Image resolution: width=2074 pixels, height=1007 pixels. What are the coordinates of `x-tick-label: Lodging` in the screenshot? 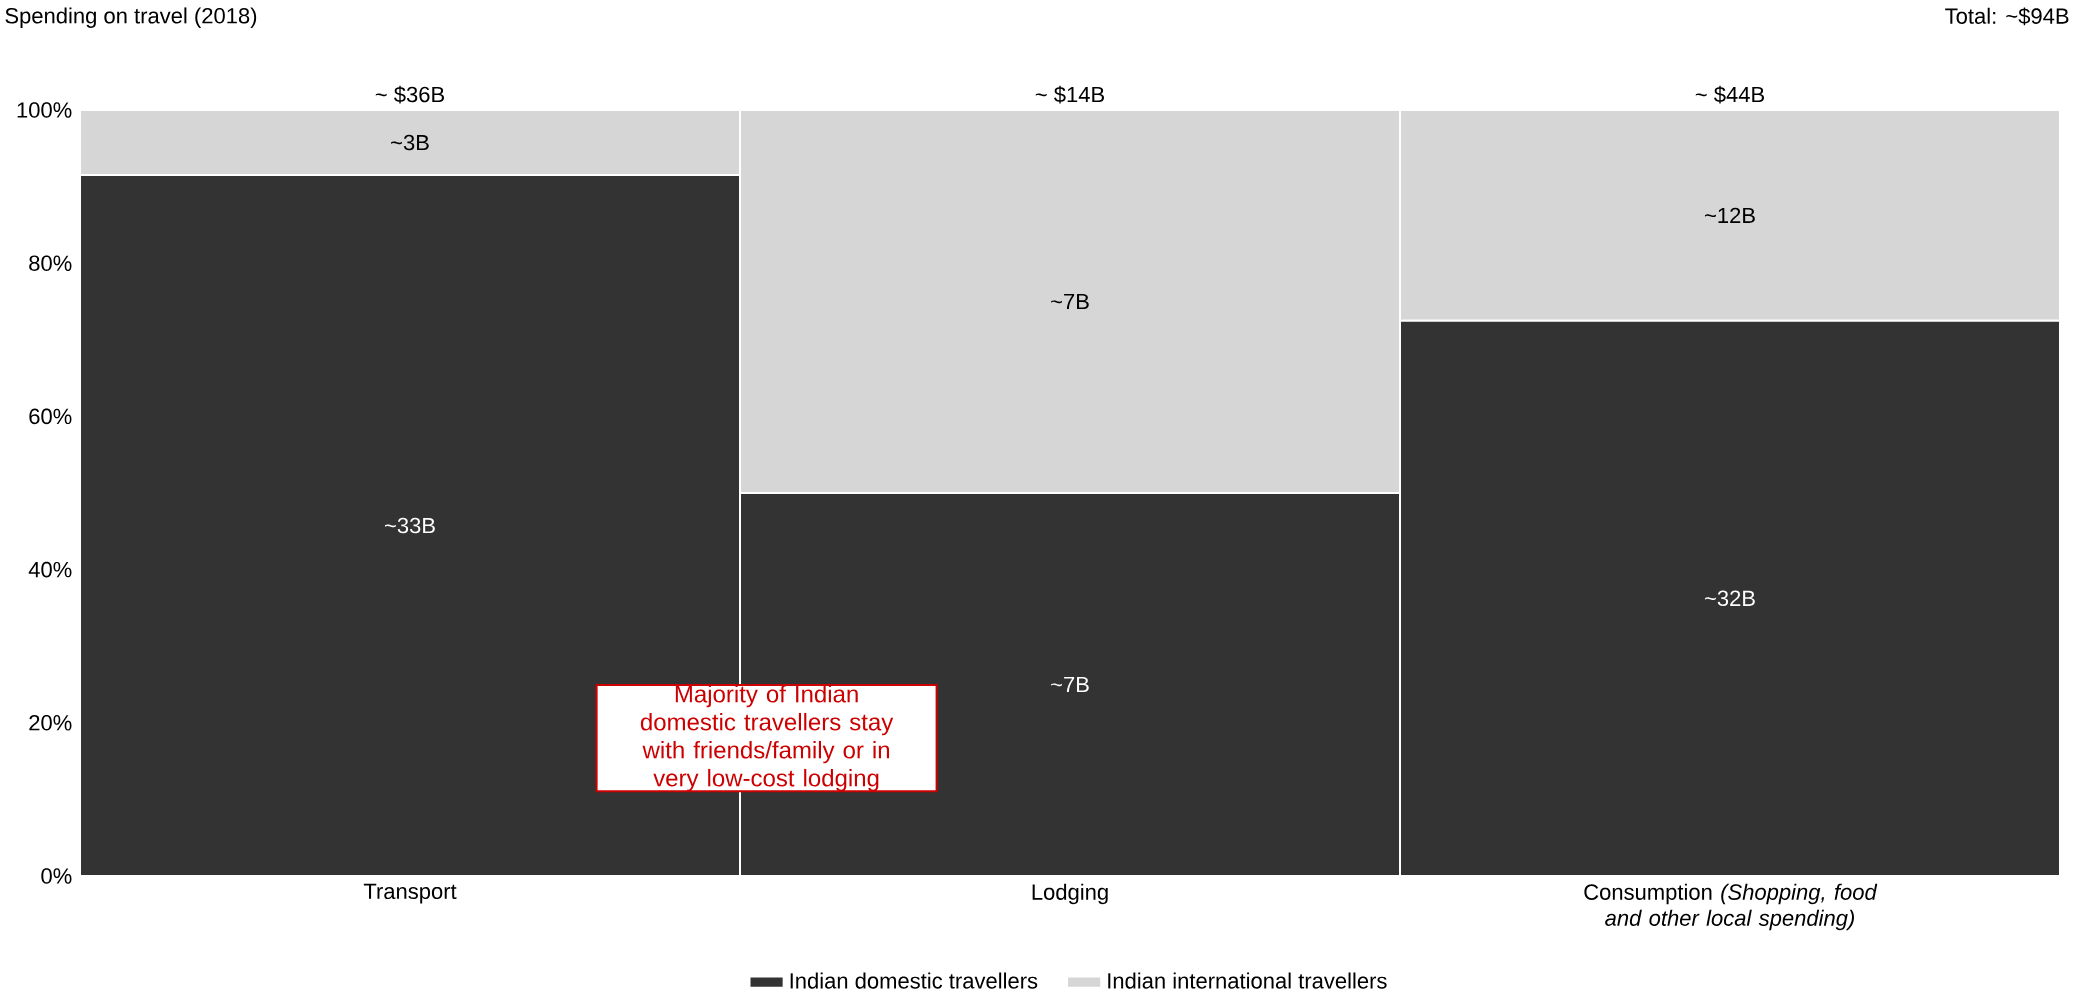 It's located at (1070, 894).